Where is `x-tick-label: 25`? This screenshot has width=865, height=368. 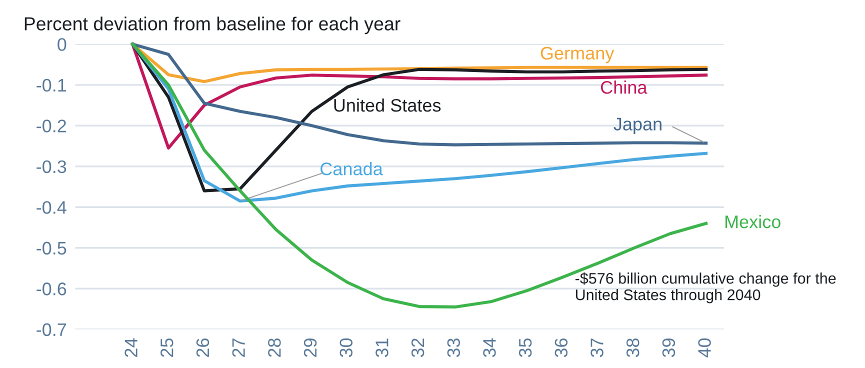 x-tick-label: 25 is located at coordinates (167, 347).